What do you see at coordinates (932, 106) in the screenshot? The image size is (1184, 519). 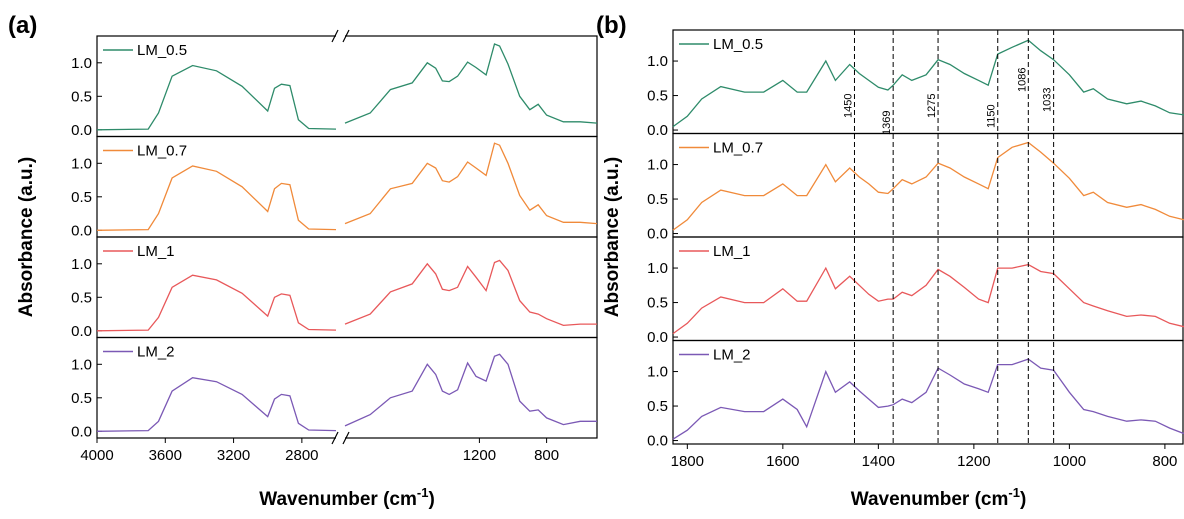 I see `peak-label-1275: 1275` at bounding box center [932, 106].